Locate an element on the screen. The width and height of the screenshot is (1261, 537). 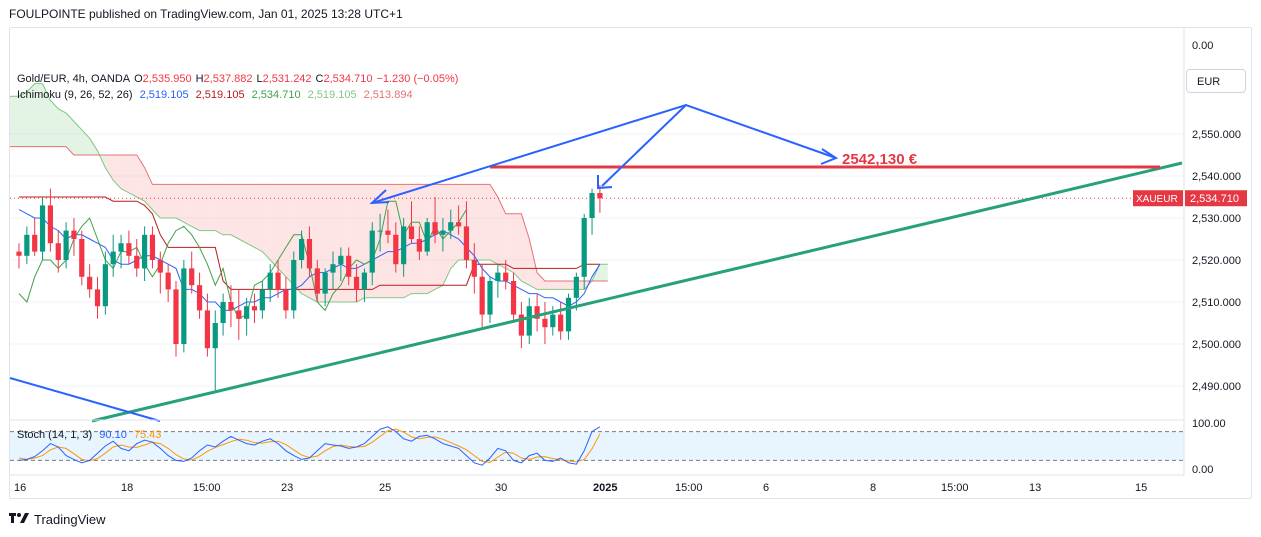
time-axis-label: 16 is located at coordinates (20, 488).